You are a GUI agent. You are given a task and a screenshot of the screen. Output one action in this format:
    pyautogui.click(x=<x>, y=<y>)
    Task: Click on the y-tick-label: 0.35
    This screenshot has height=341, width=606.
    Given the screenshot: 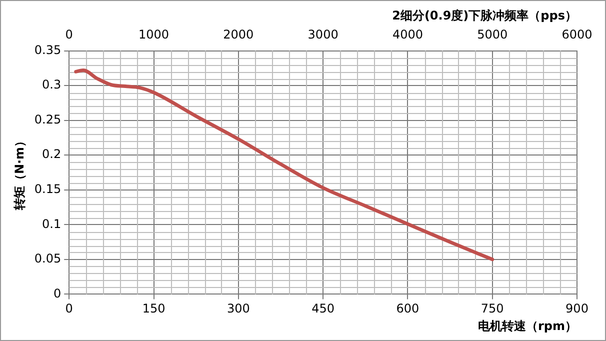 What is the action you would take?
    pyautogui.click(x=48, y=49)
    